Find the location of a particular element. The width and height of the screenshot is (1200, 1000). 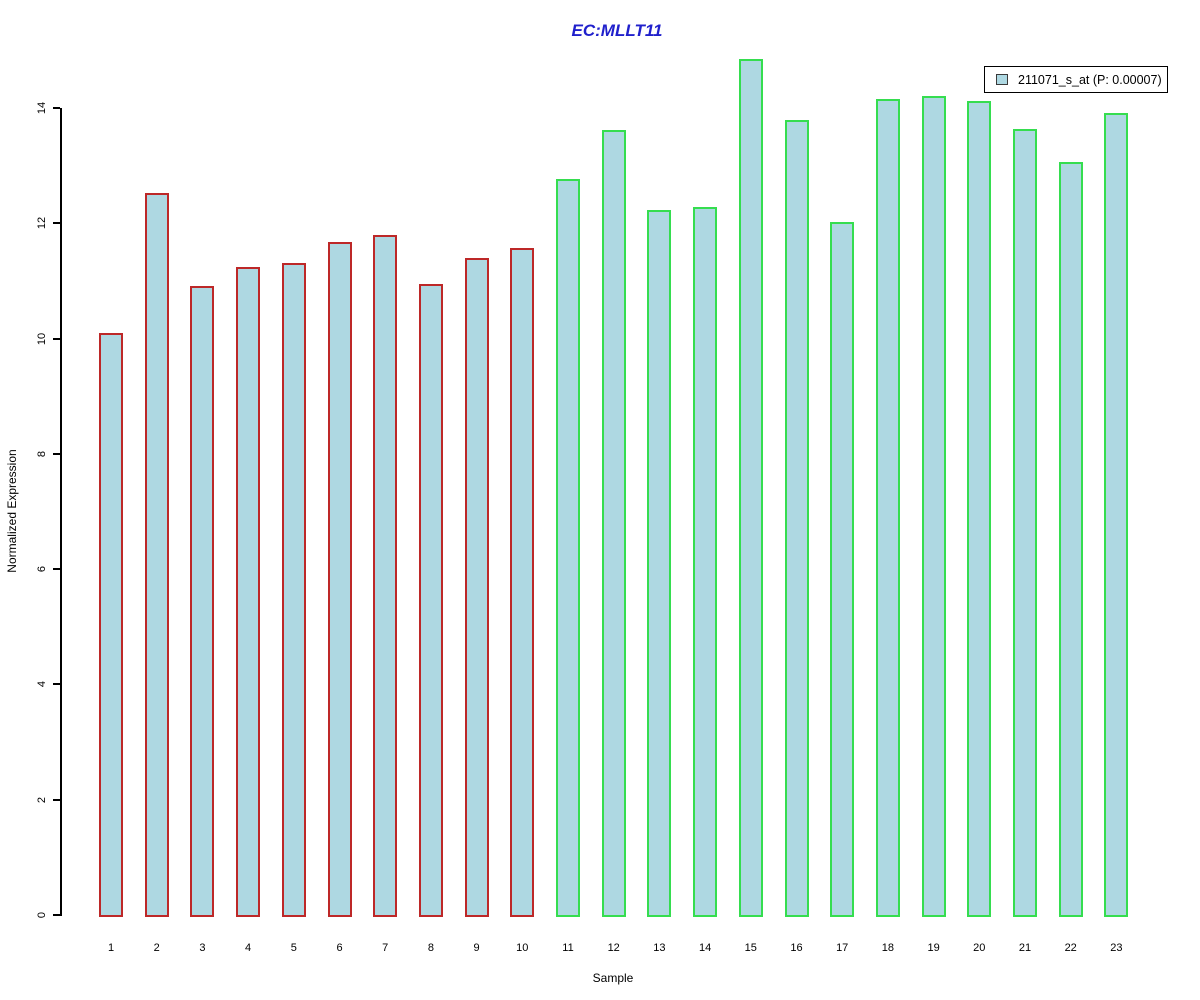

legend-label: 211071_s_at (P: 0.00007) is located at coordinates (1090, 79).